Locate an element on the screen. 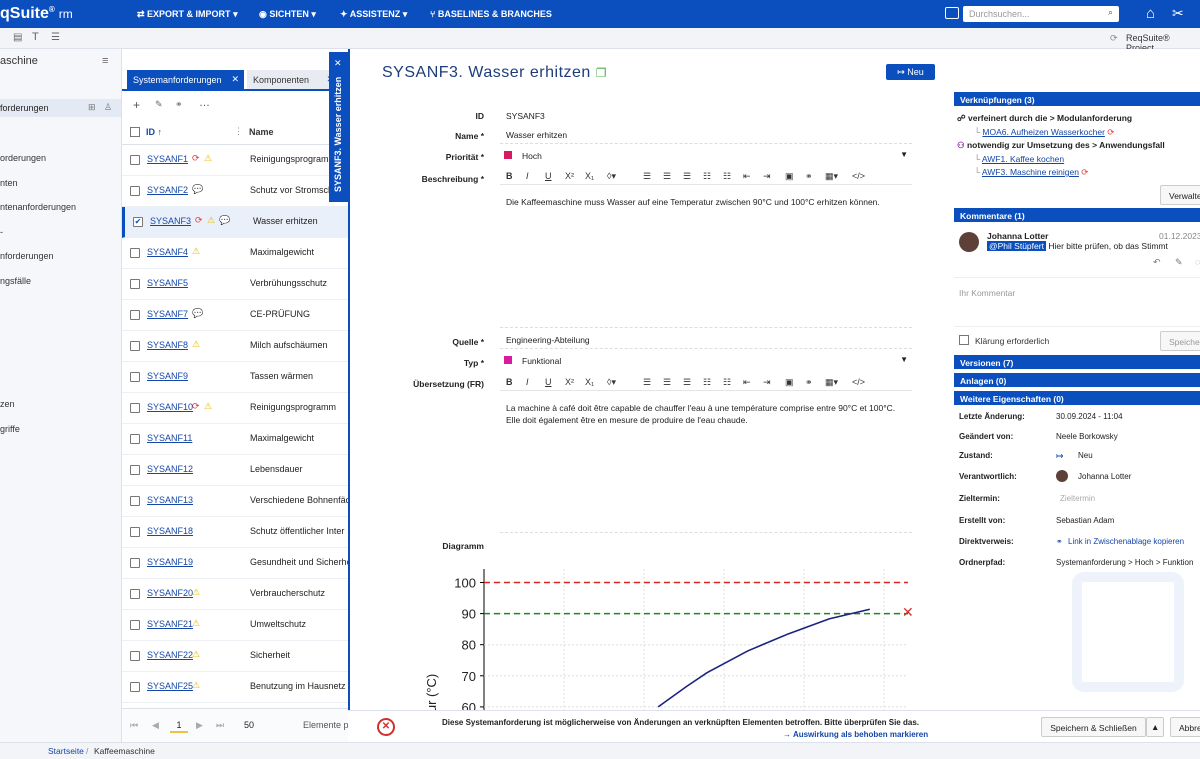 This screenshot has width=1200, height=759. type-select: Funktional ▼ is located at coordinates (706, 361).